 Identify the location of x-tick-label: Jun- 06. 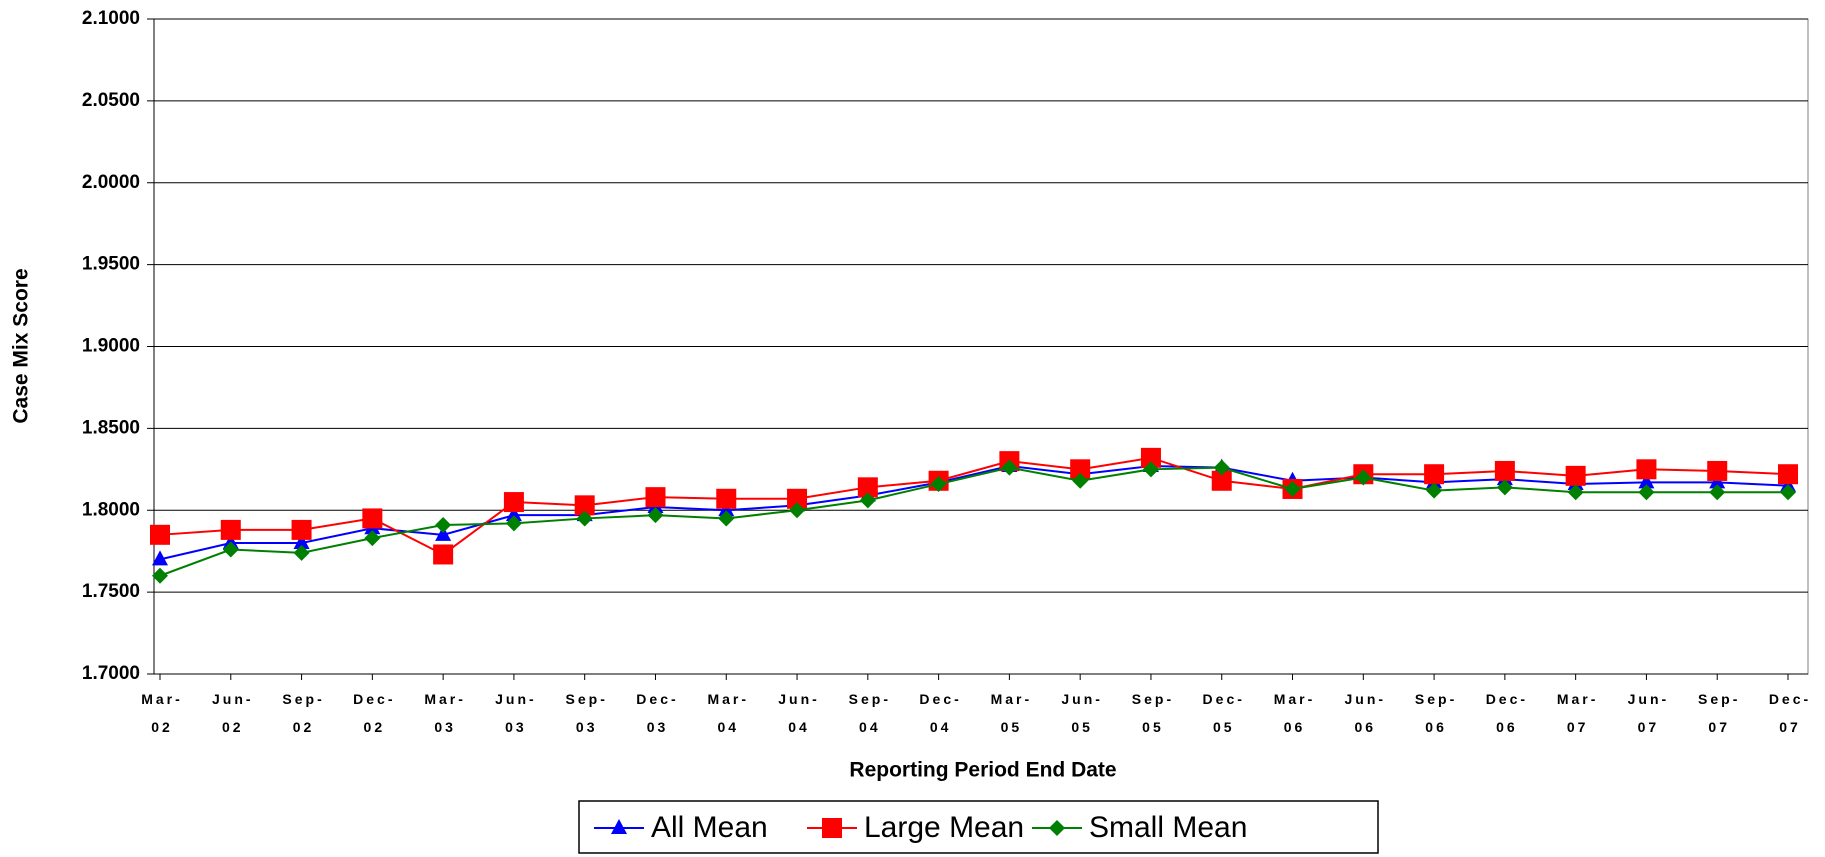
(1366, 713).